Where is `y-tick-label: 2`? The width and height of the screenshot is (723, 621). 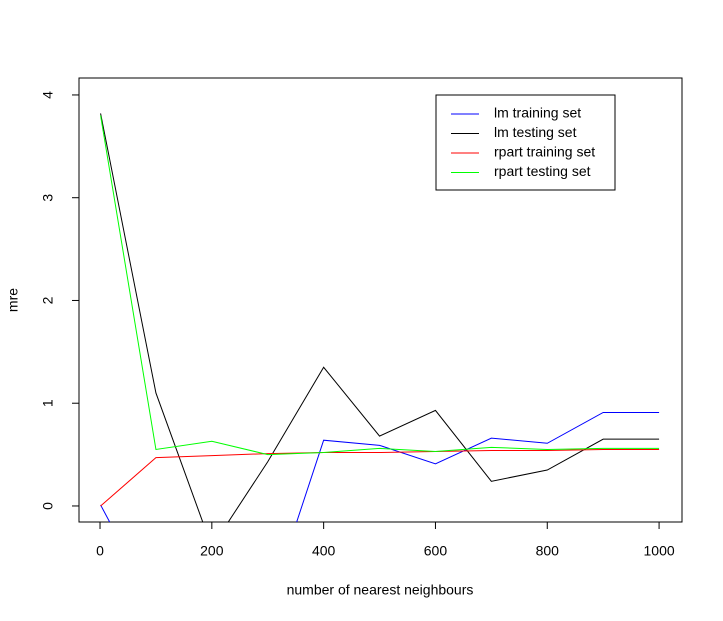 y-tick-label: 2 is located at coordinates (48, 300).